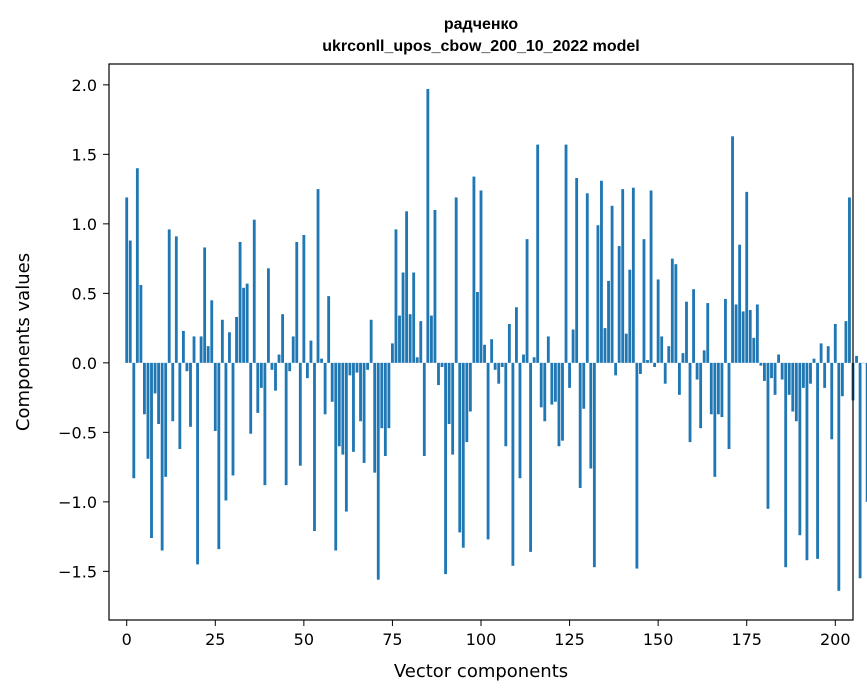 The image size is (867, 696). What do you see at coordinates (84, 154) in the screenshot?
I see `y-tick-label: 1.5` at bounding box center [84, 154].